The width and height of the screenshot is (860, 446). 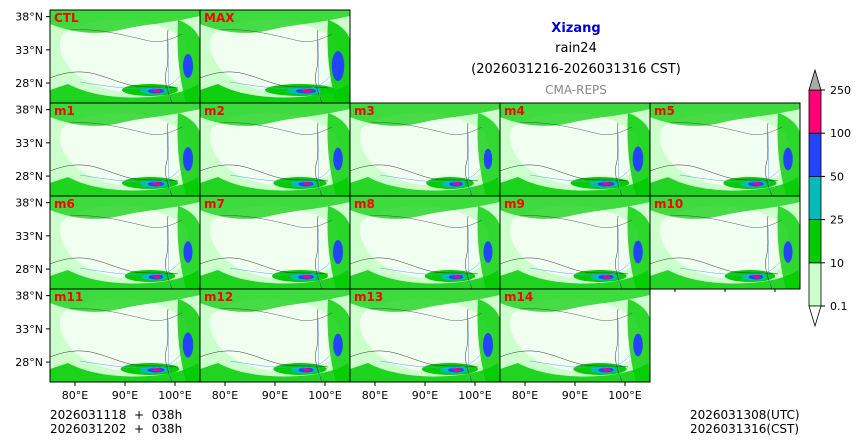 I want to click on map-panel-ctl: CTL, so click(x=125, y=56).